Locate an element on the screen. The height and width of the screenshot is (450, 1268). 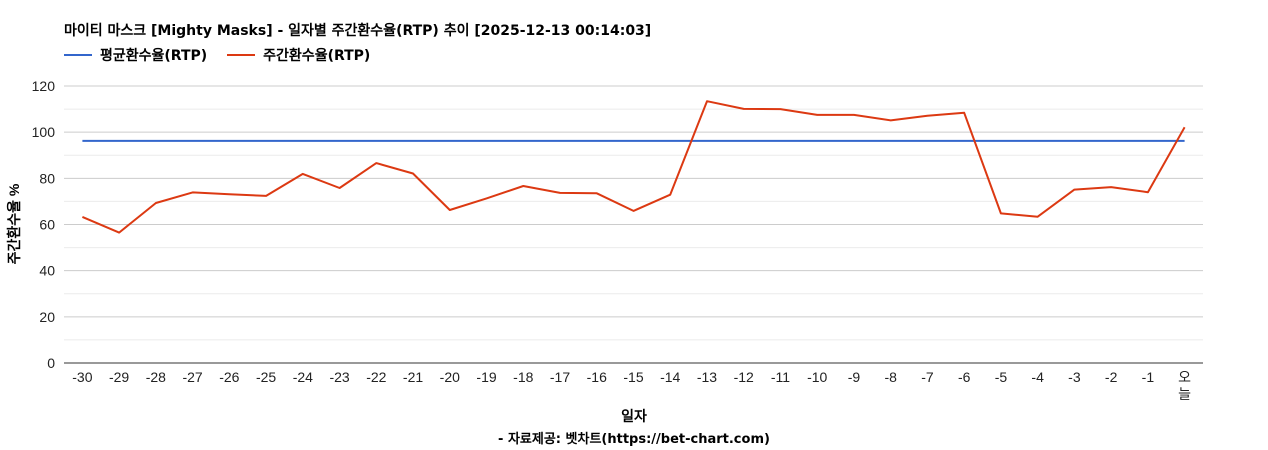
y-tick-label: 120 is located at coordinates (44, 86).